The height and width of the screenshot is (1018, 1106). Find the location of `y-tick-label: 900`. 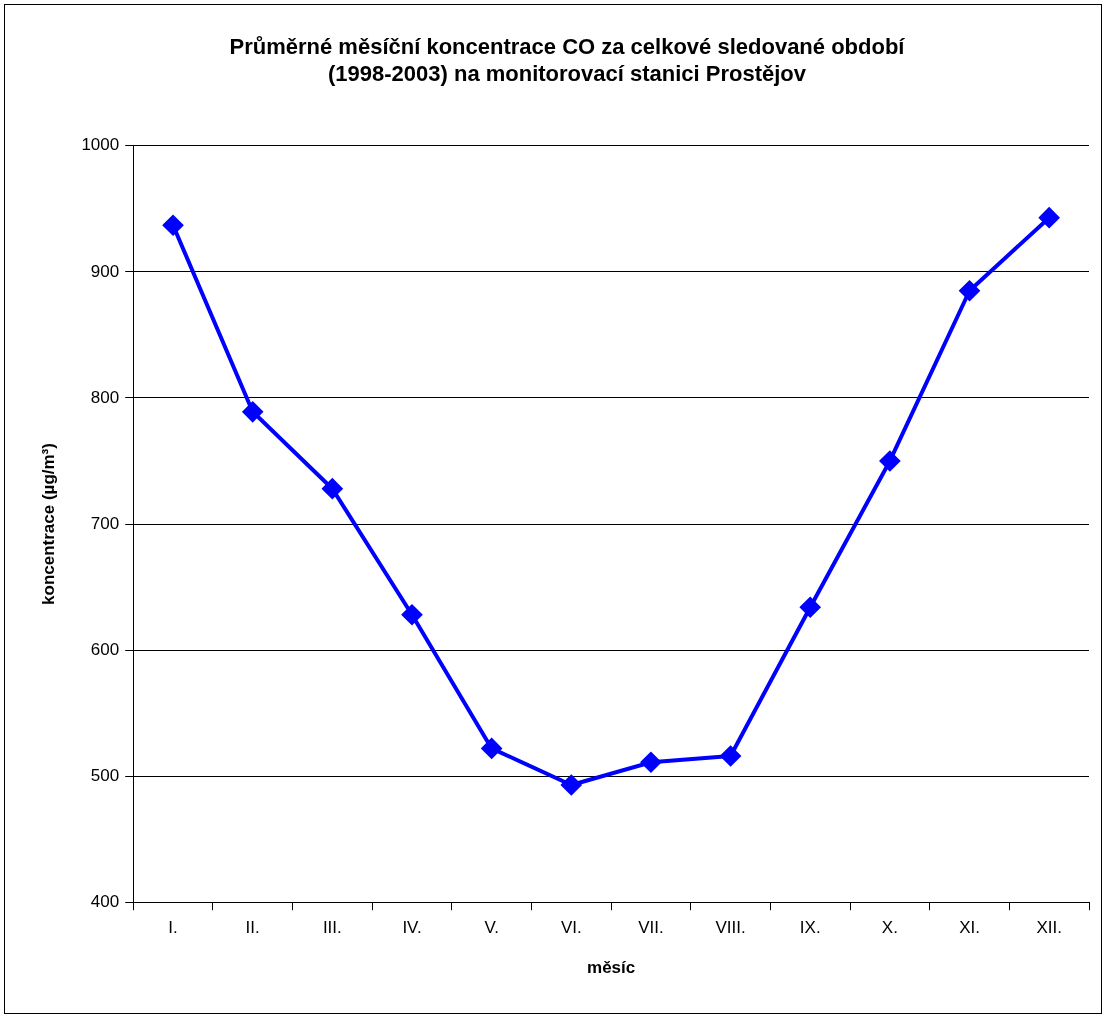

y-tick-label: 900 is located at coordinates (105, 271).